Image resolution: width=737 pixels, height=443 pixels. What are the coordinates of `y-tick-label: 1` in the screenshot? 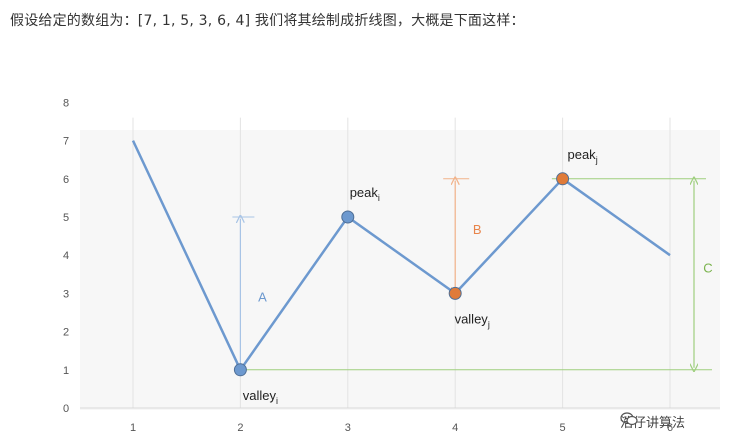 It's located at (66, 371).